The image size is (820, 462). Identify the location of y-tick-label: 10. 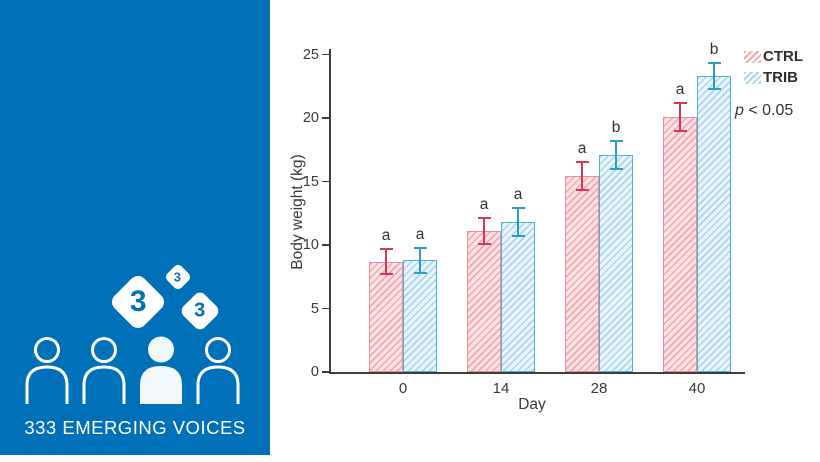
(310, 245).